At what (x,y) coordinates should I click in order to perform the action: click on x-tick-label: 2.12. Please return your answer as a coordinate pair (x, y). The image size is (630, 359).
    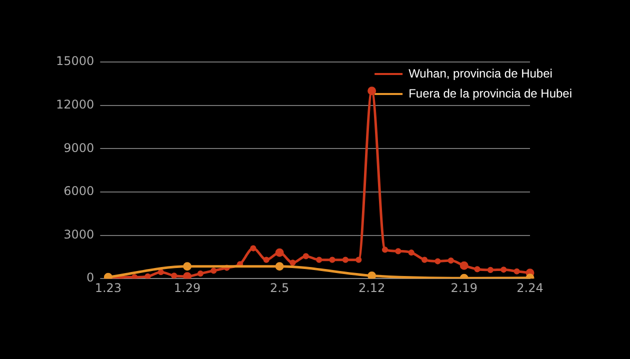
    Looking at the image, I should click on (372, 287).